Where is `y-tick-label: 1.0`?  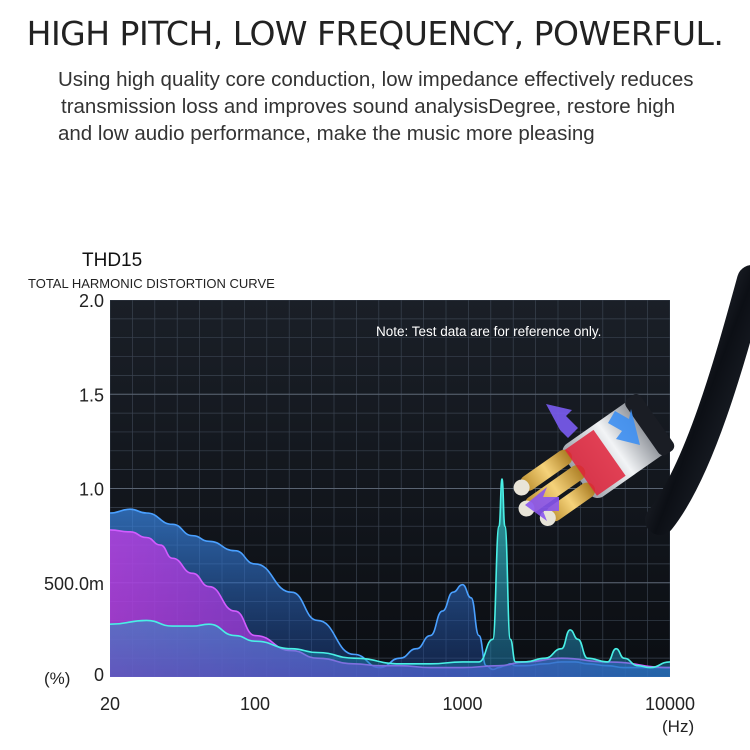 y-tick-label: 1.0 is located at coordinates (91, 490).